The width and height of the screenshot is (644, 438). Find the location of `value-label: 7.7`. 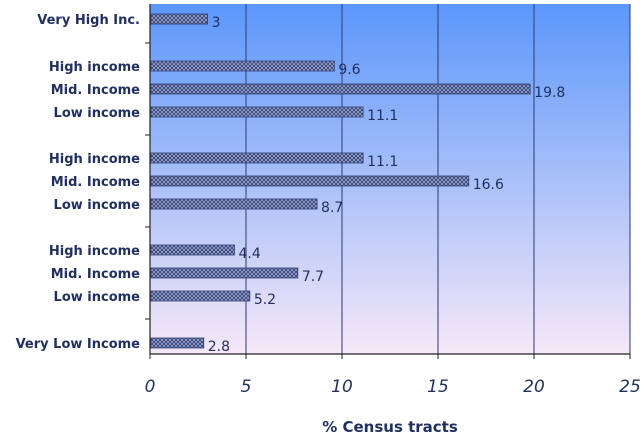

value-label: 7.7 is located at coordinates (313, 277).